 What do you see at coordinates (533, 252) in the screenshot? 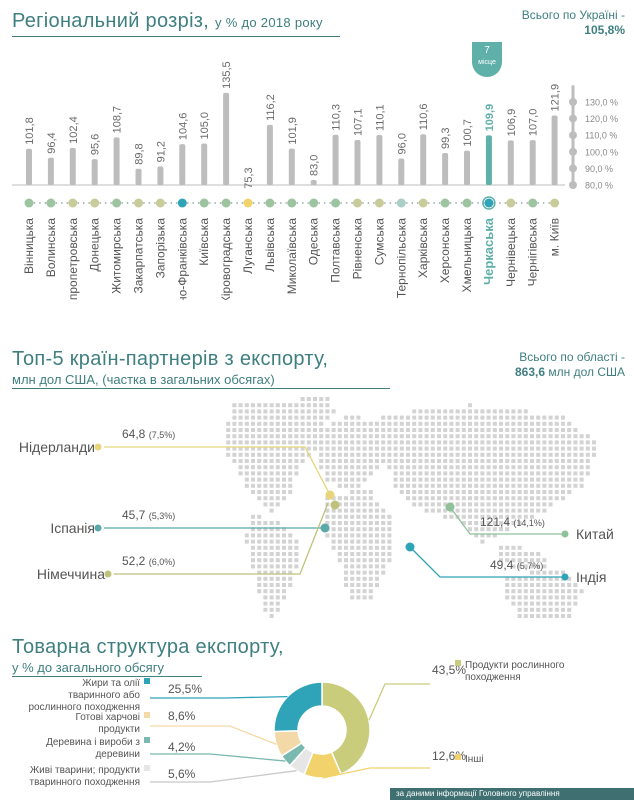
I see `region-label: Чернігівська` at bounding box center [533, 252].